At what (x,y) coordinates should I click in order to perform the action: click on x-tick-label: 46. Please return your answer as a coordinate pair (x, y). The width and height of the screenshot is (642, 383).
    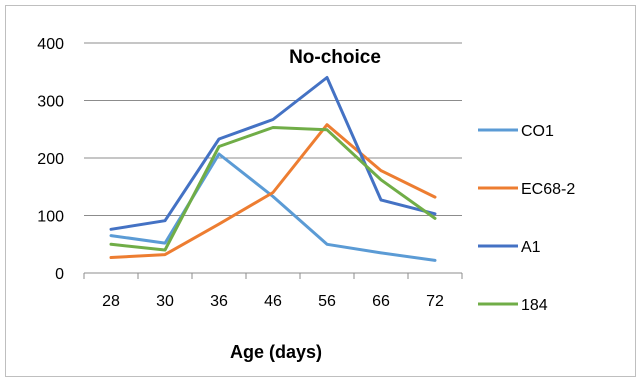
    Looking at the image, I should click on (273, 301).